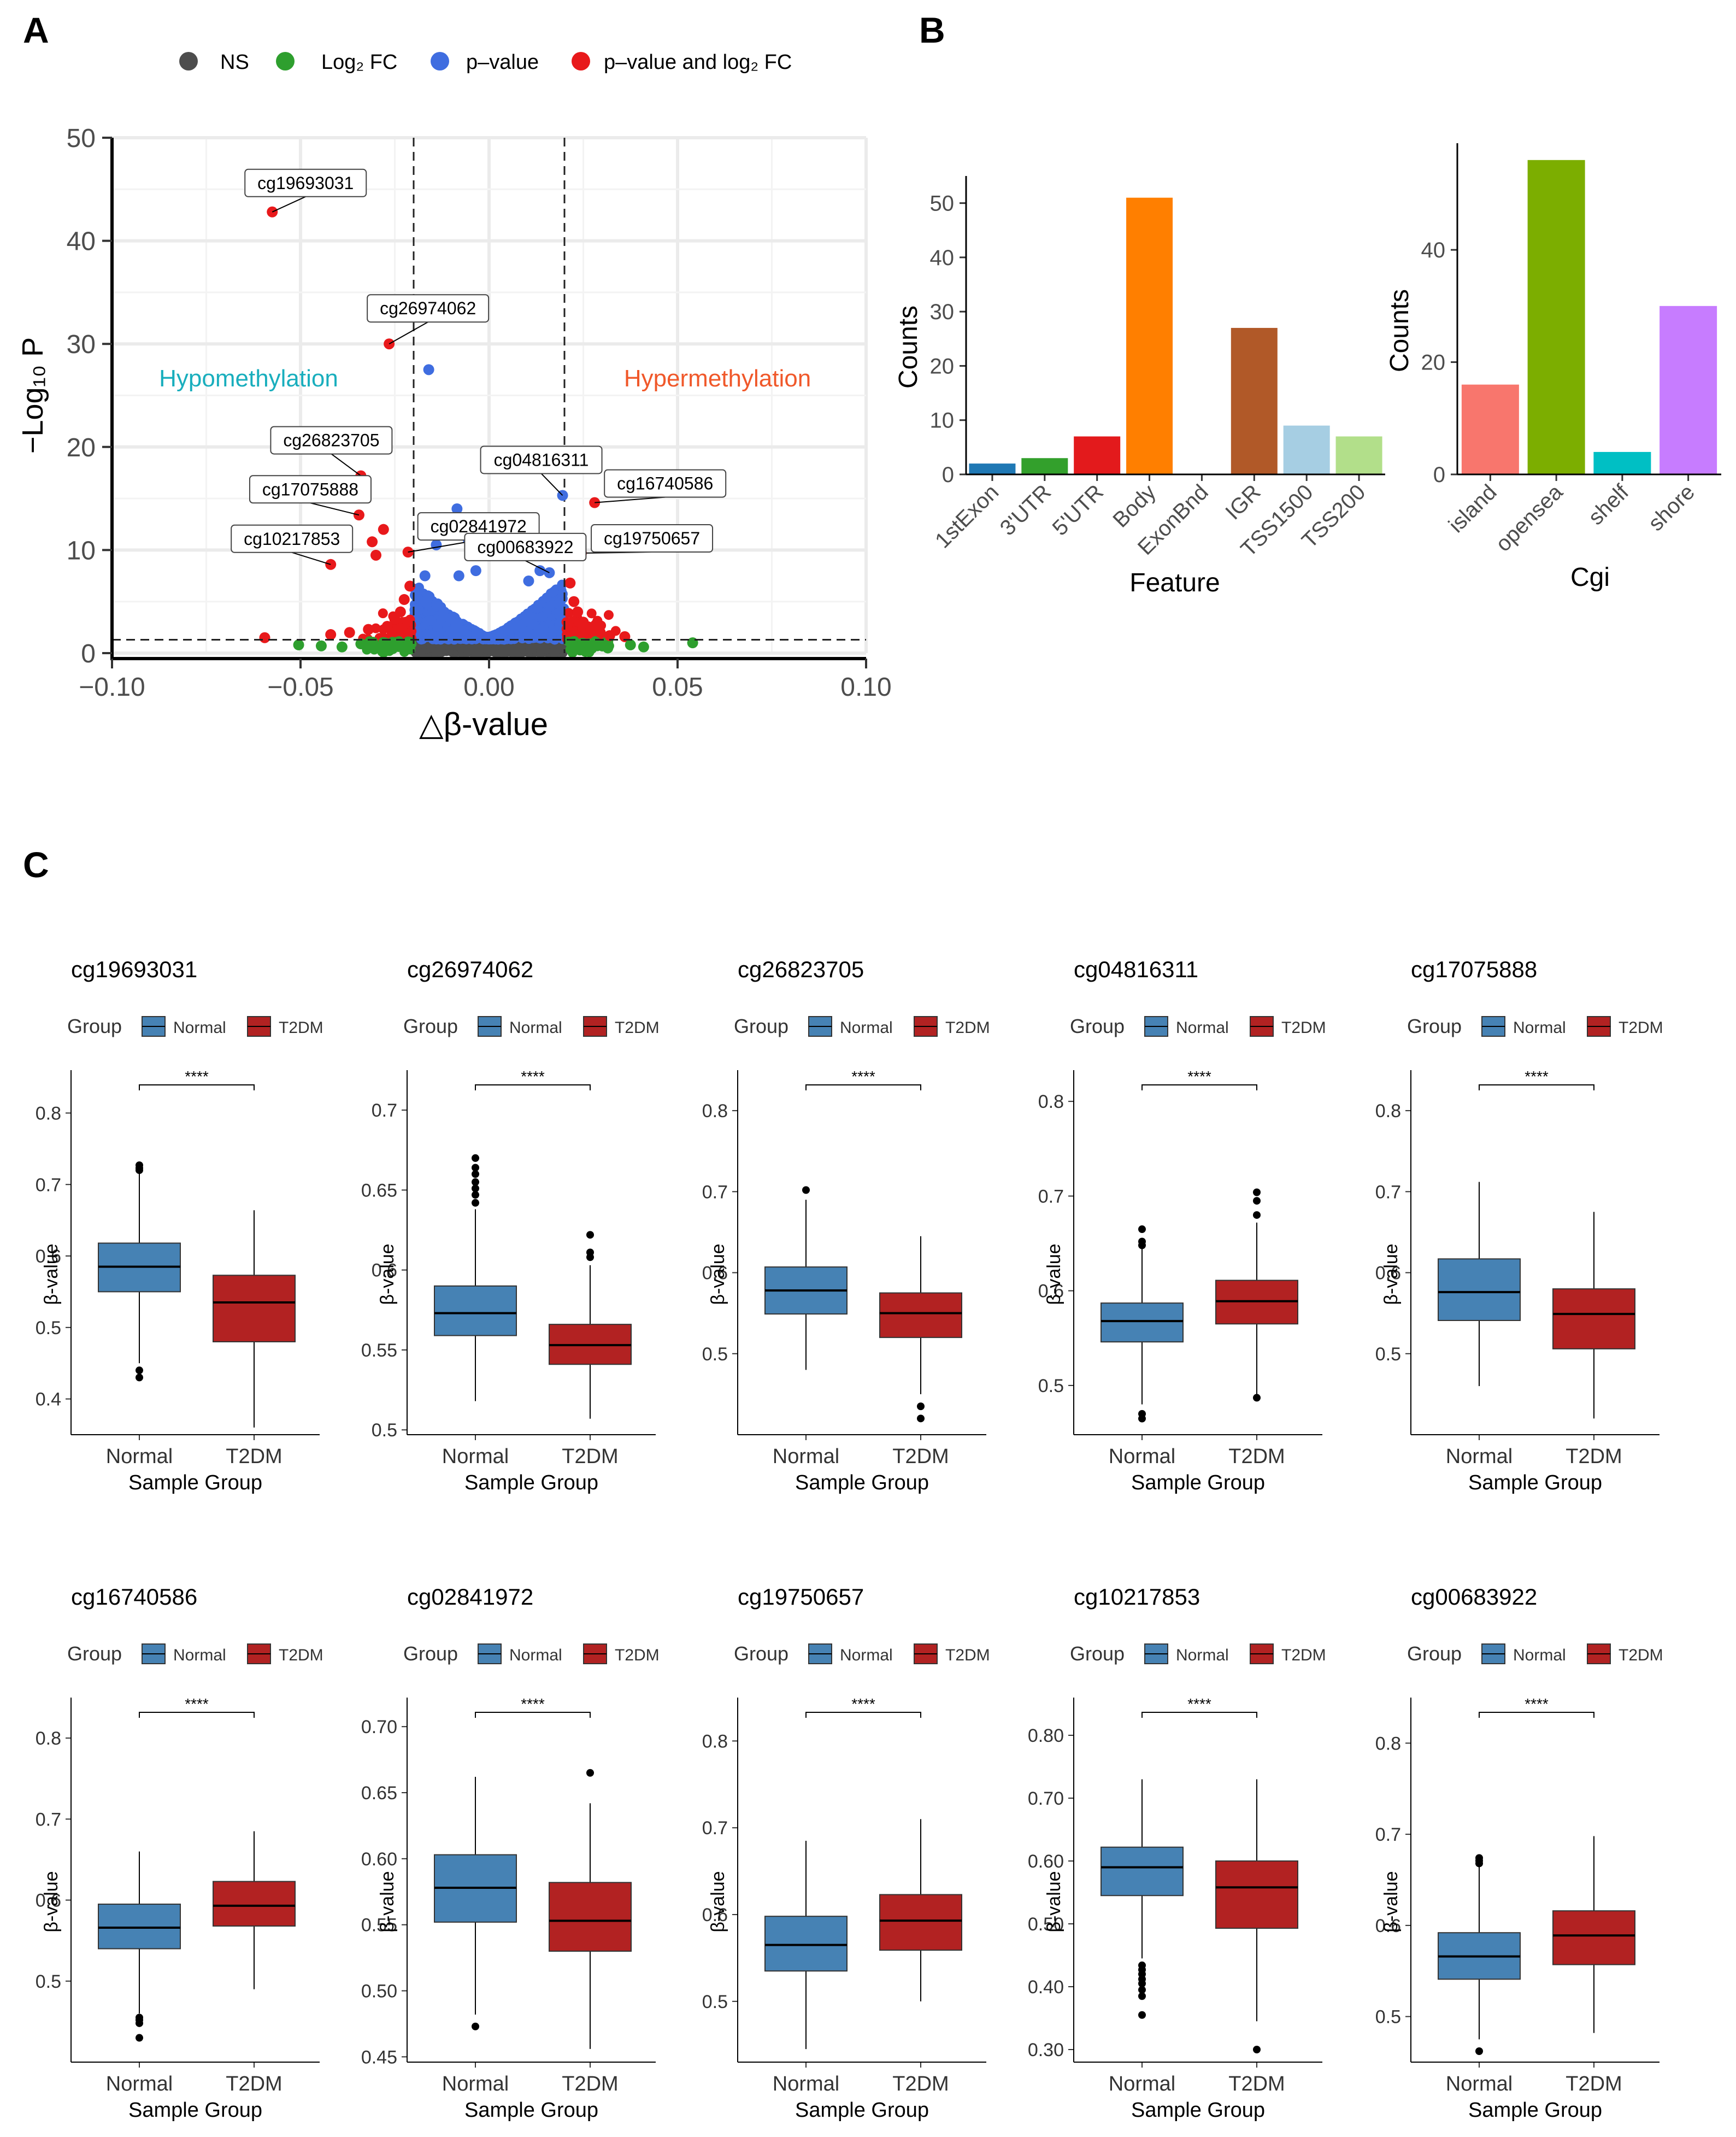  What do you see at coordinates (1046, 2050) in the screenshot?
I see `y-tick-label: 0.30` at bounding box center [1046, 2050].